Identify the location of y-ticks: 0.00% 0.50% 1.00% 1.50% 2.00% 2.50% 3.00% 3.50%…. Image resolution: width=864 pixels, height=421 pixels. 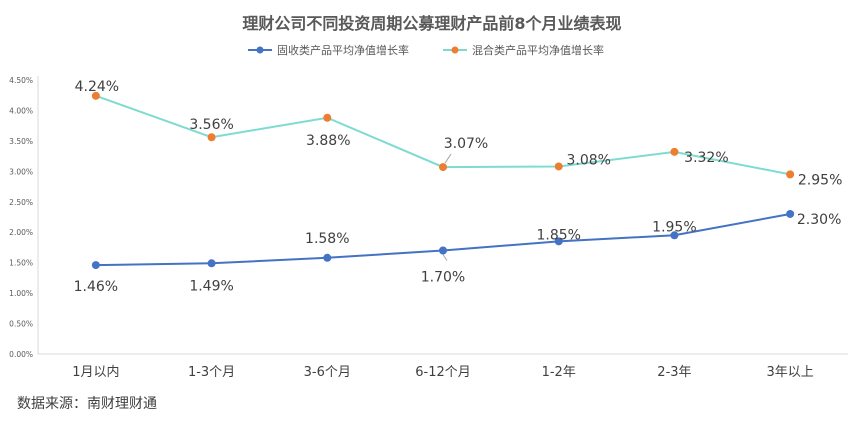
(21, 217).